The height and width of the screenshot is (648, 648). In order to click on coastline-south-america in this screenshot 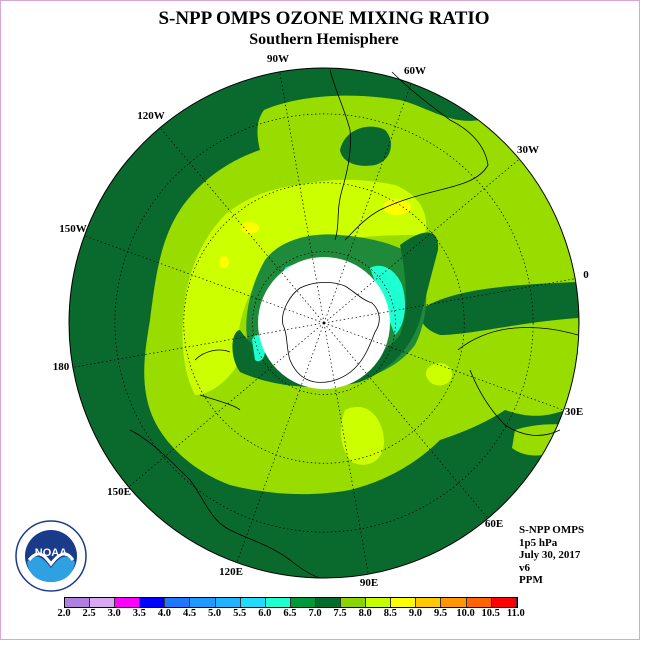, I will do `click(409, 155)`.